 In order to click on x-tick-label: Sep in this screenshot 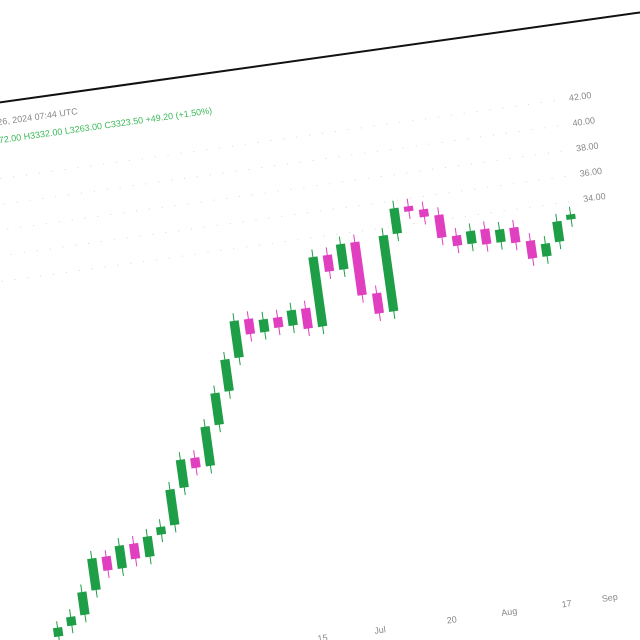, I will do `click(609, 598)`.